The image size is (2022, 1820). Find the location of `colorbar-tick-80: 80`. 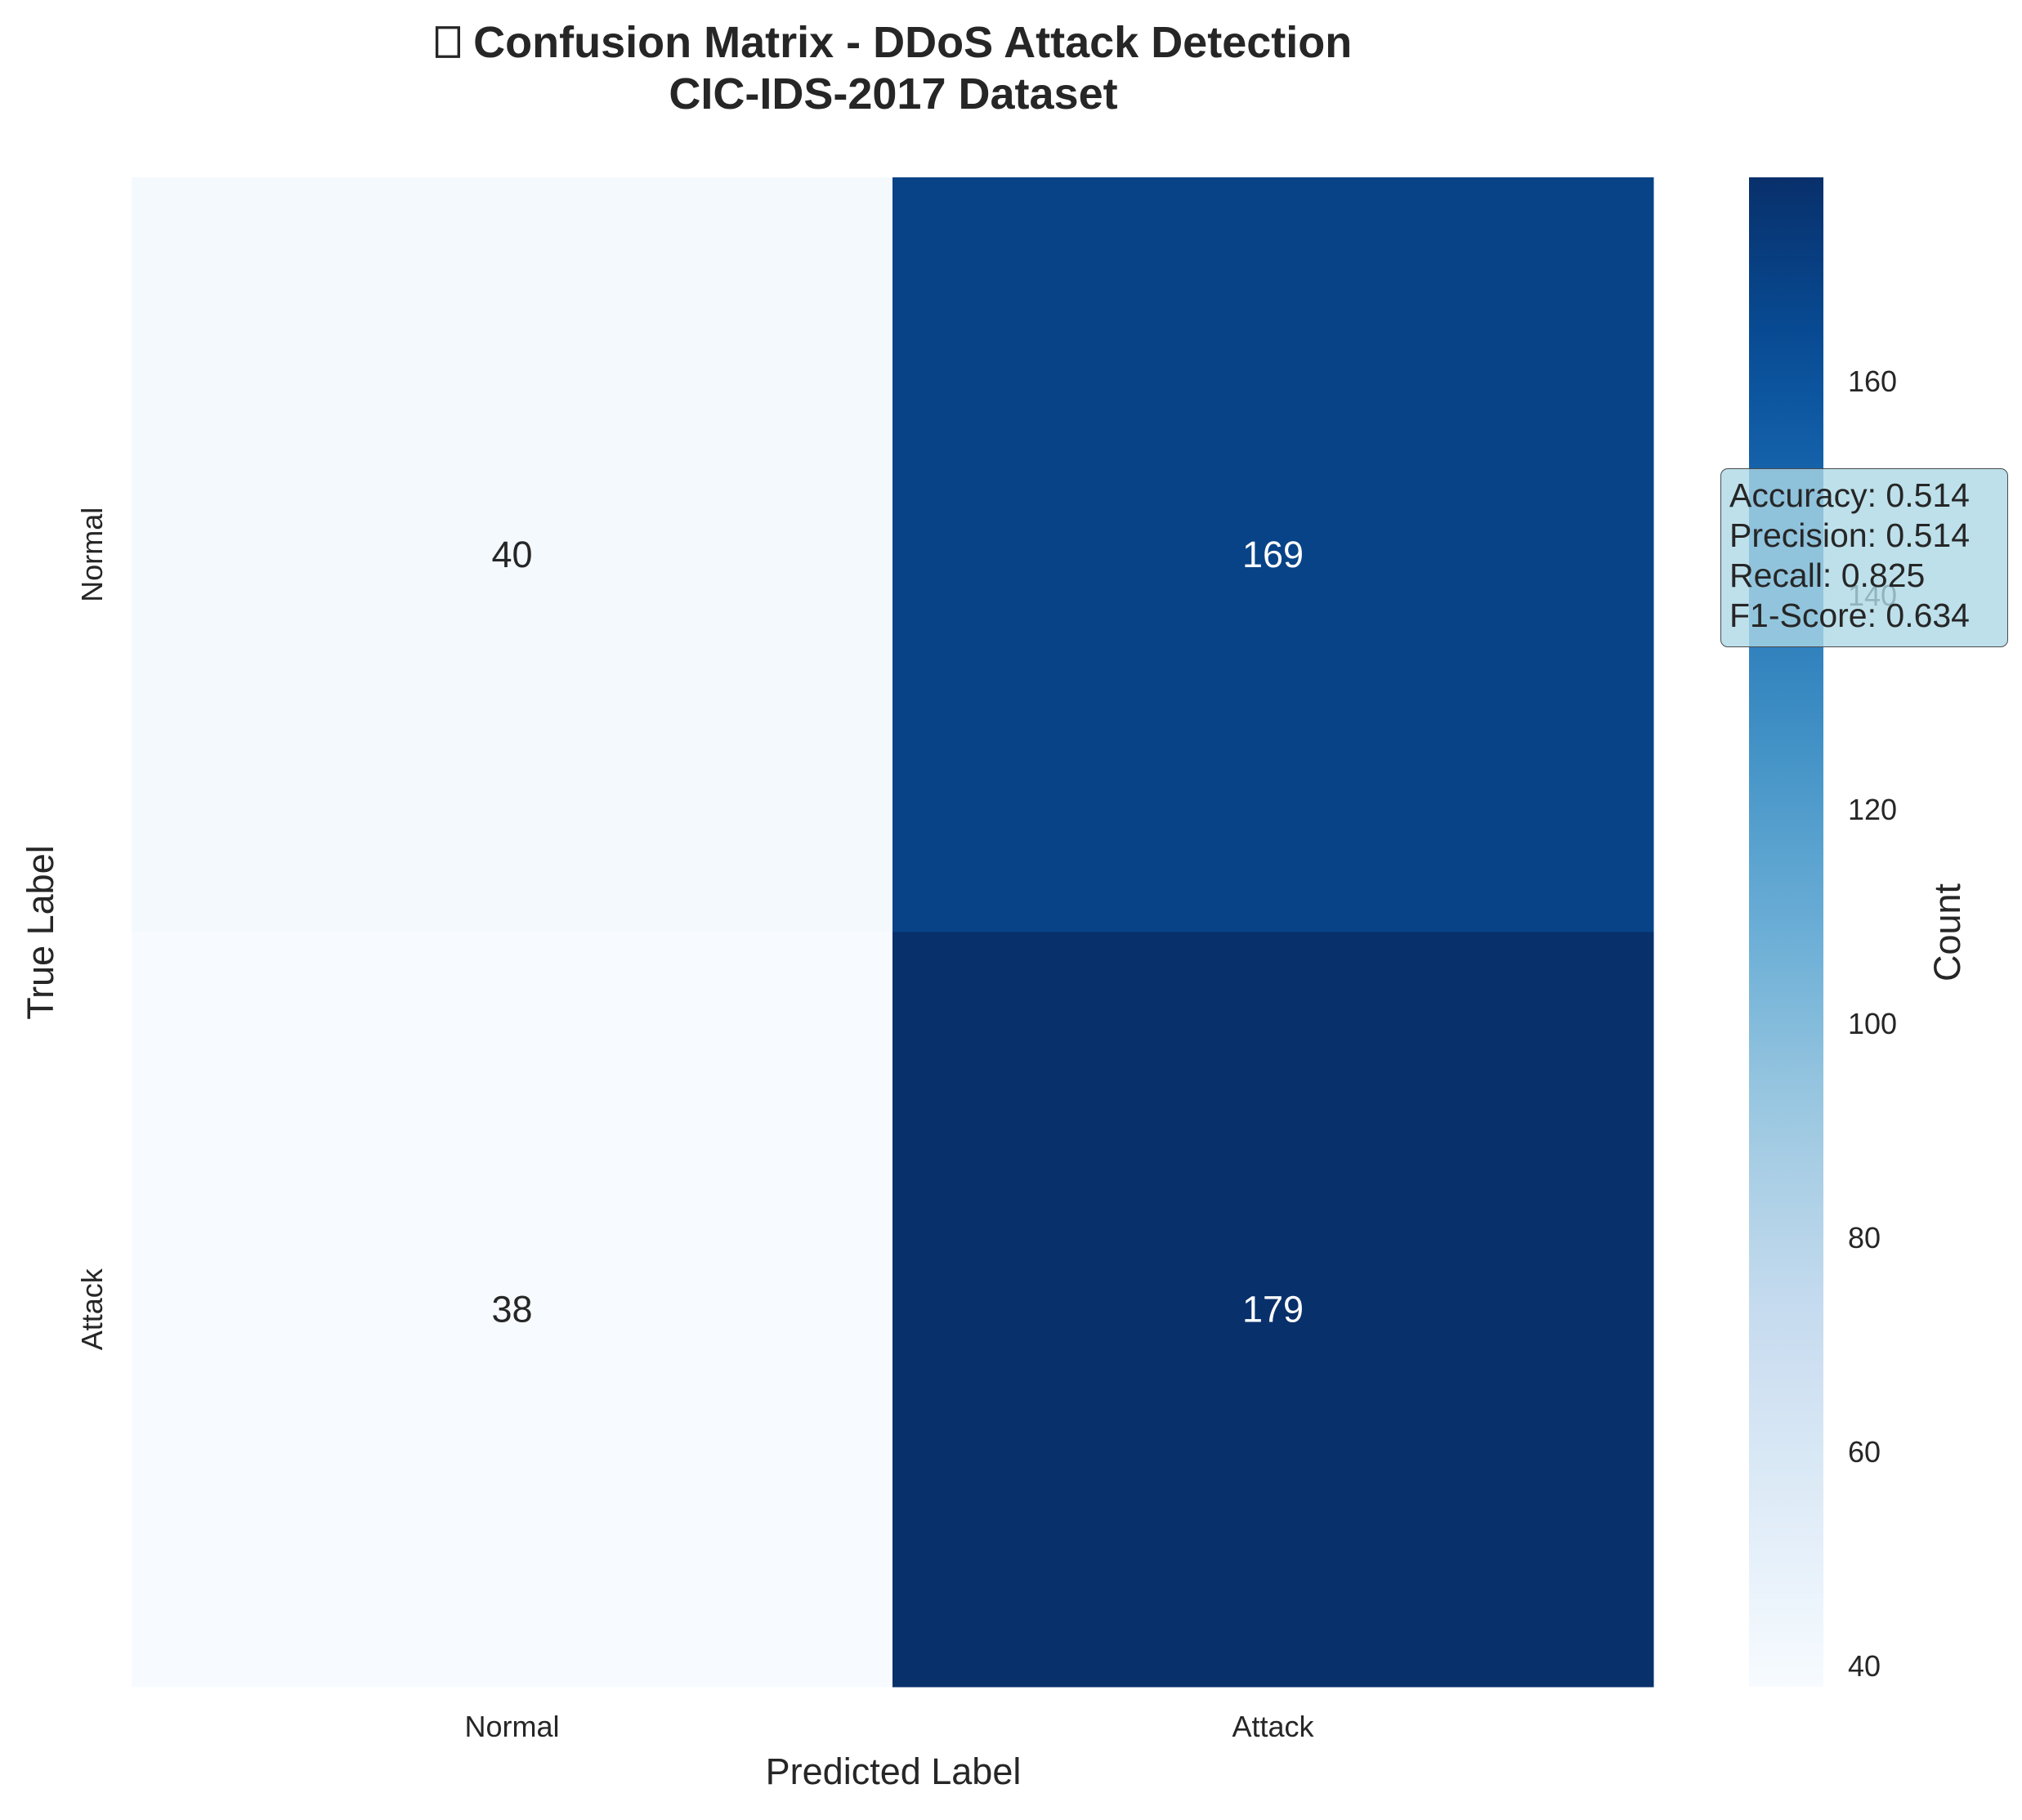

colorbar-tick-80: 80 is located at coordinates (1864, 1237).